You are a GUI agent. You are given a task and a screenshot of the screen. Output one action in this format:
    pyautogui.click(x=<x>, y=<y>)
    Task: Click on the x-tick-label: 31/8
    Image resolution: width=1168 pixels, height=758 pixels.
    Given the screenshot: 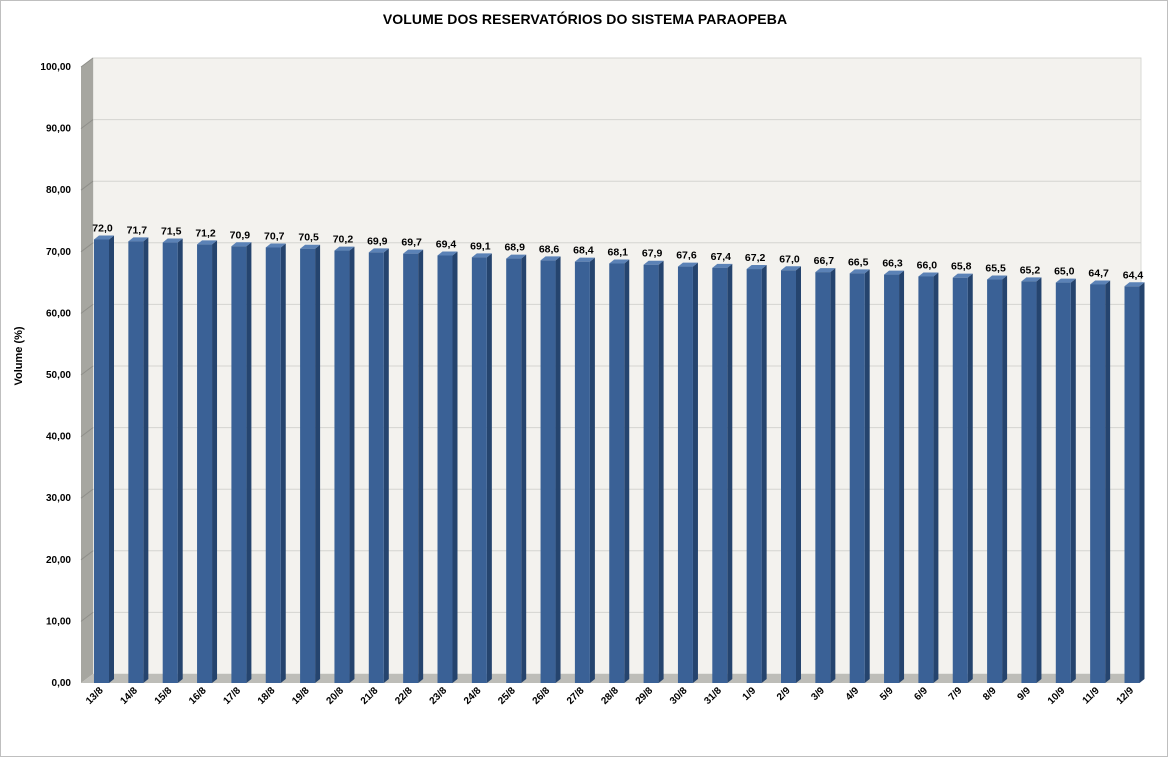 What is the action you would take?
    pyautogui.click(x=713, y=696)
    